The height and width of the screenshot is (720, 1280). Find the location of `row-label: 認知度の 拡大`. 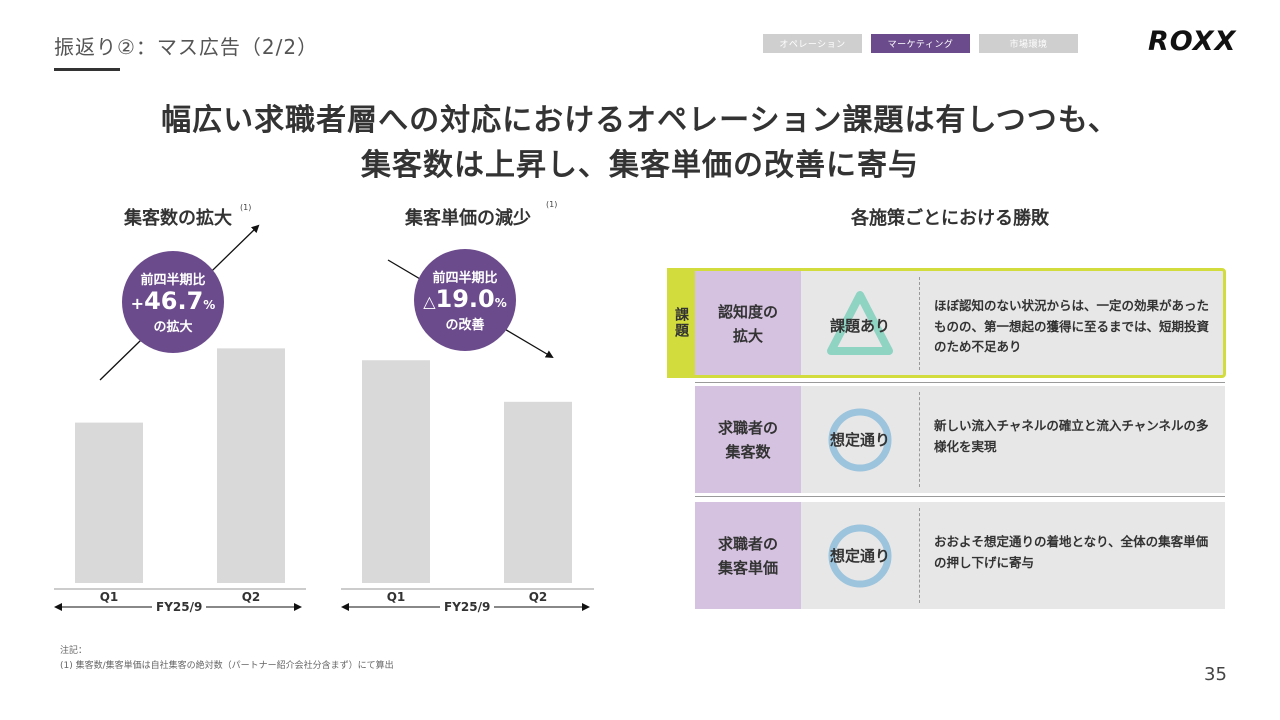

row-label: 認知度の 拡大 is located at coordinates (748, 323).